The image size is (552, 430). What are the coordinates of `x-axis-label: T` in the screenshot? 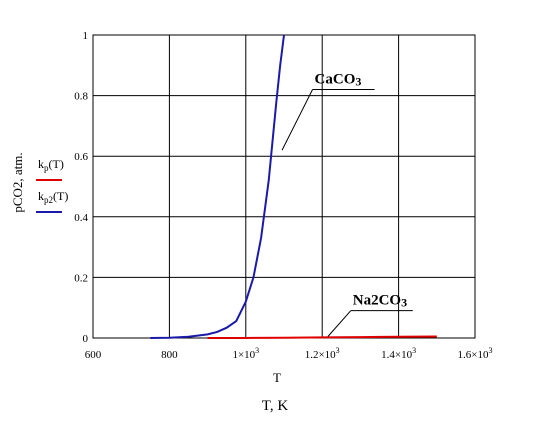 It's located at (277, 377).